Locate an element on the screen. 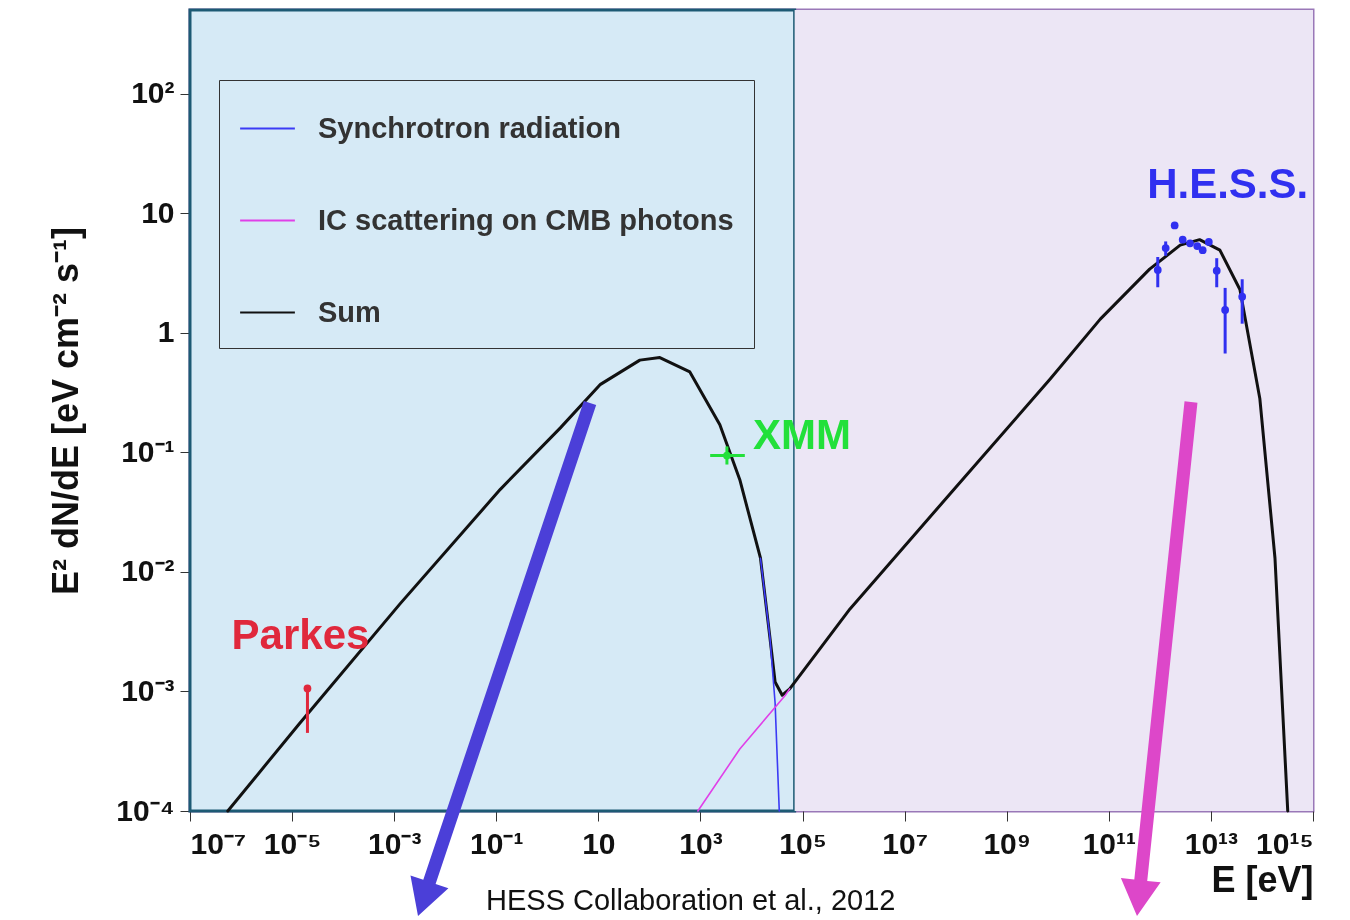  x-tick-label: 10¹³ is located at coordinates (1211, 843).